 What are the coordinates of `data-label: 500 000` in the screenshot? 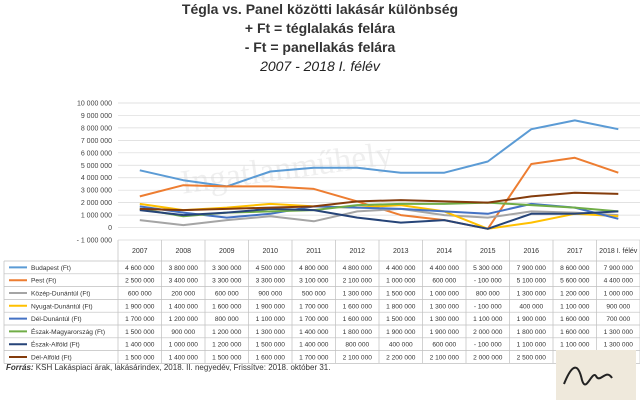 It's located at (314, 294).